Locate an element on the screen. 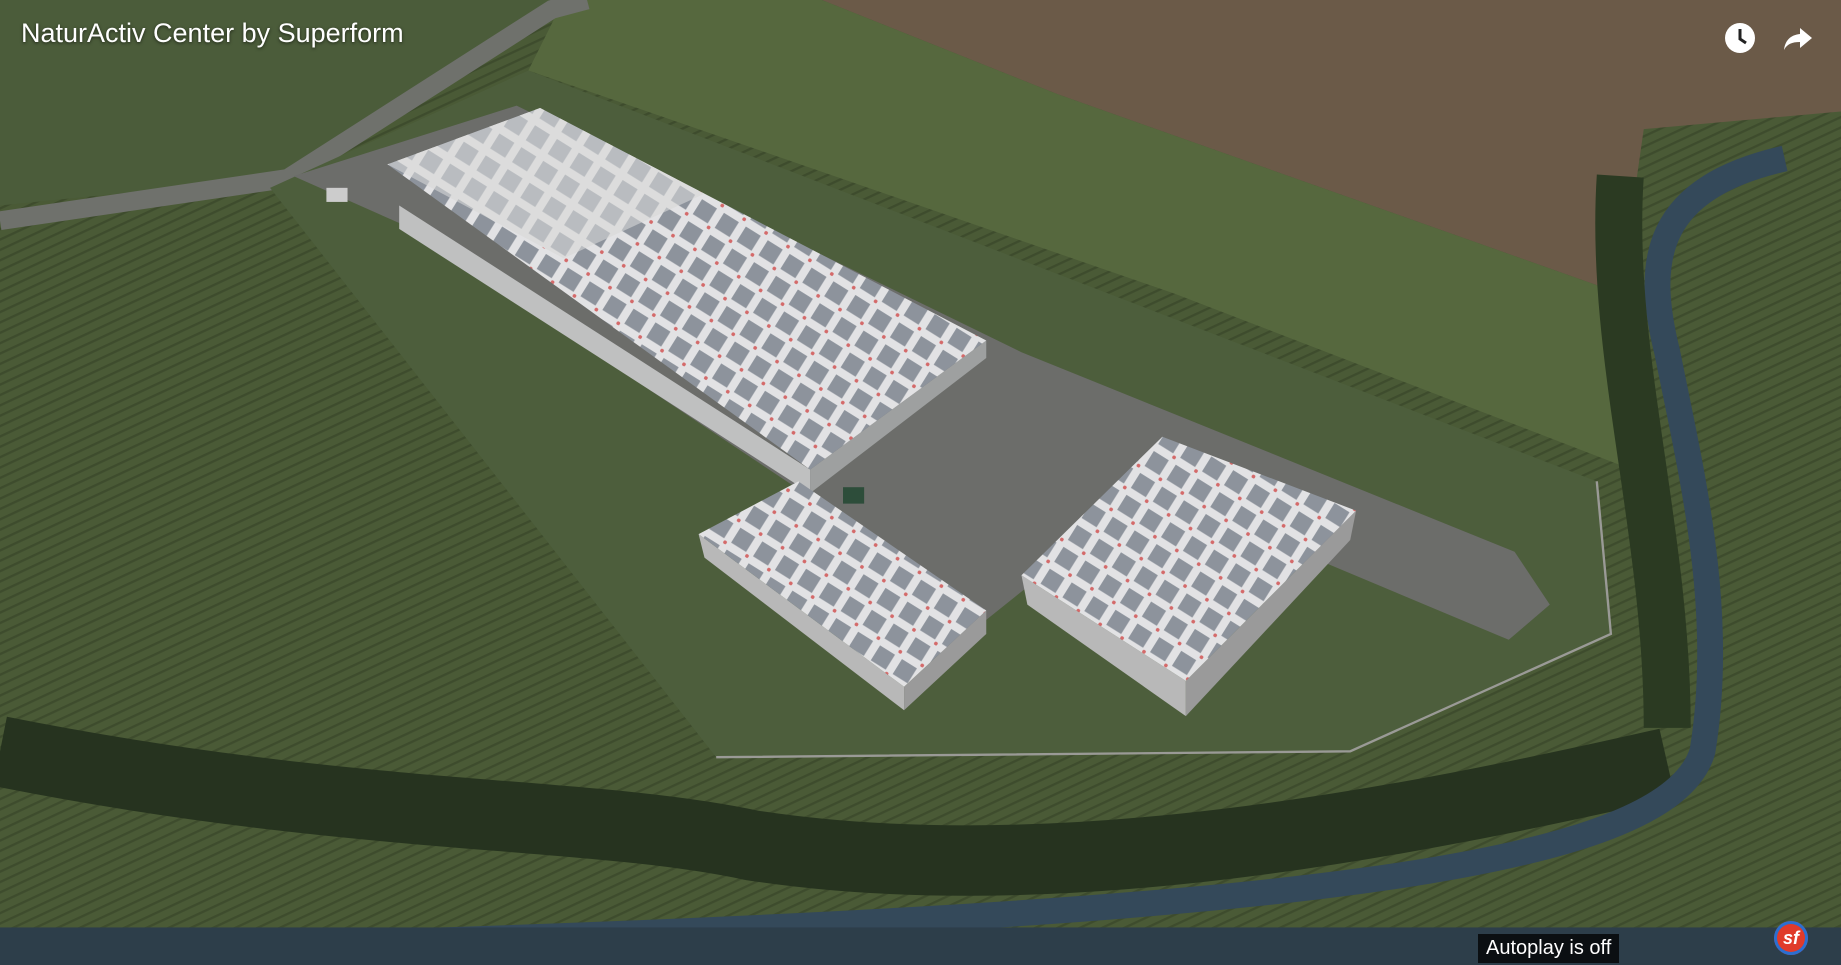 This screenshot has height=965, width=1841. share-icon is located at coordinates (1798, 38).